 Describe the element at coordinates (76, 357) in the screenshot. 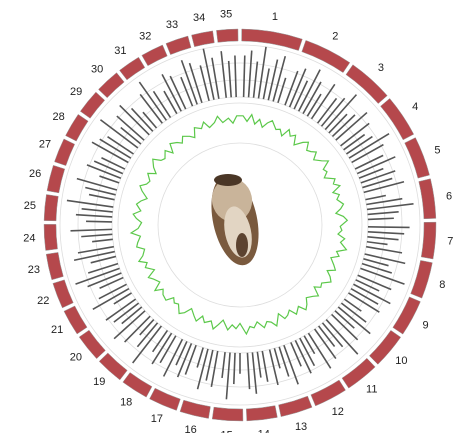

I see `chromosome-label: 20` at that location.